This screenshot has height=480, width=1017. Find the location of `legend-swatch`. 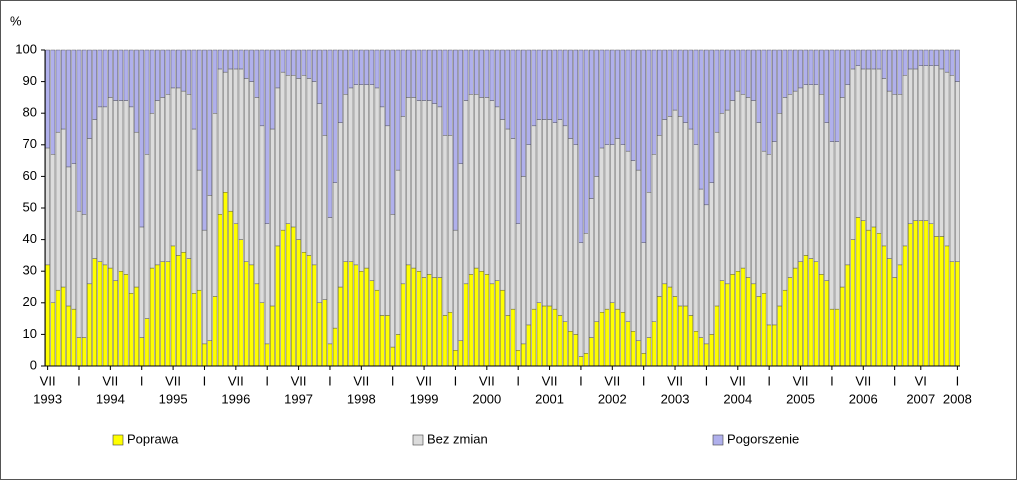

legend-swatch is located at coordinates (418, 440).